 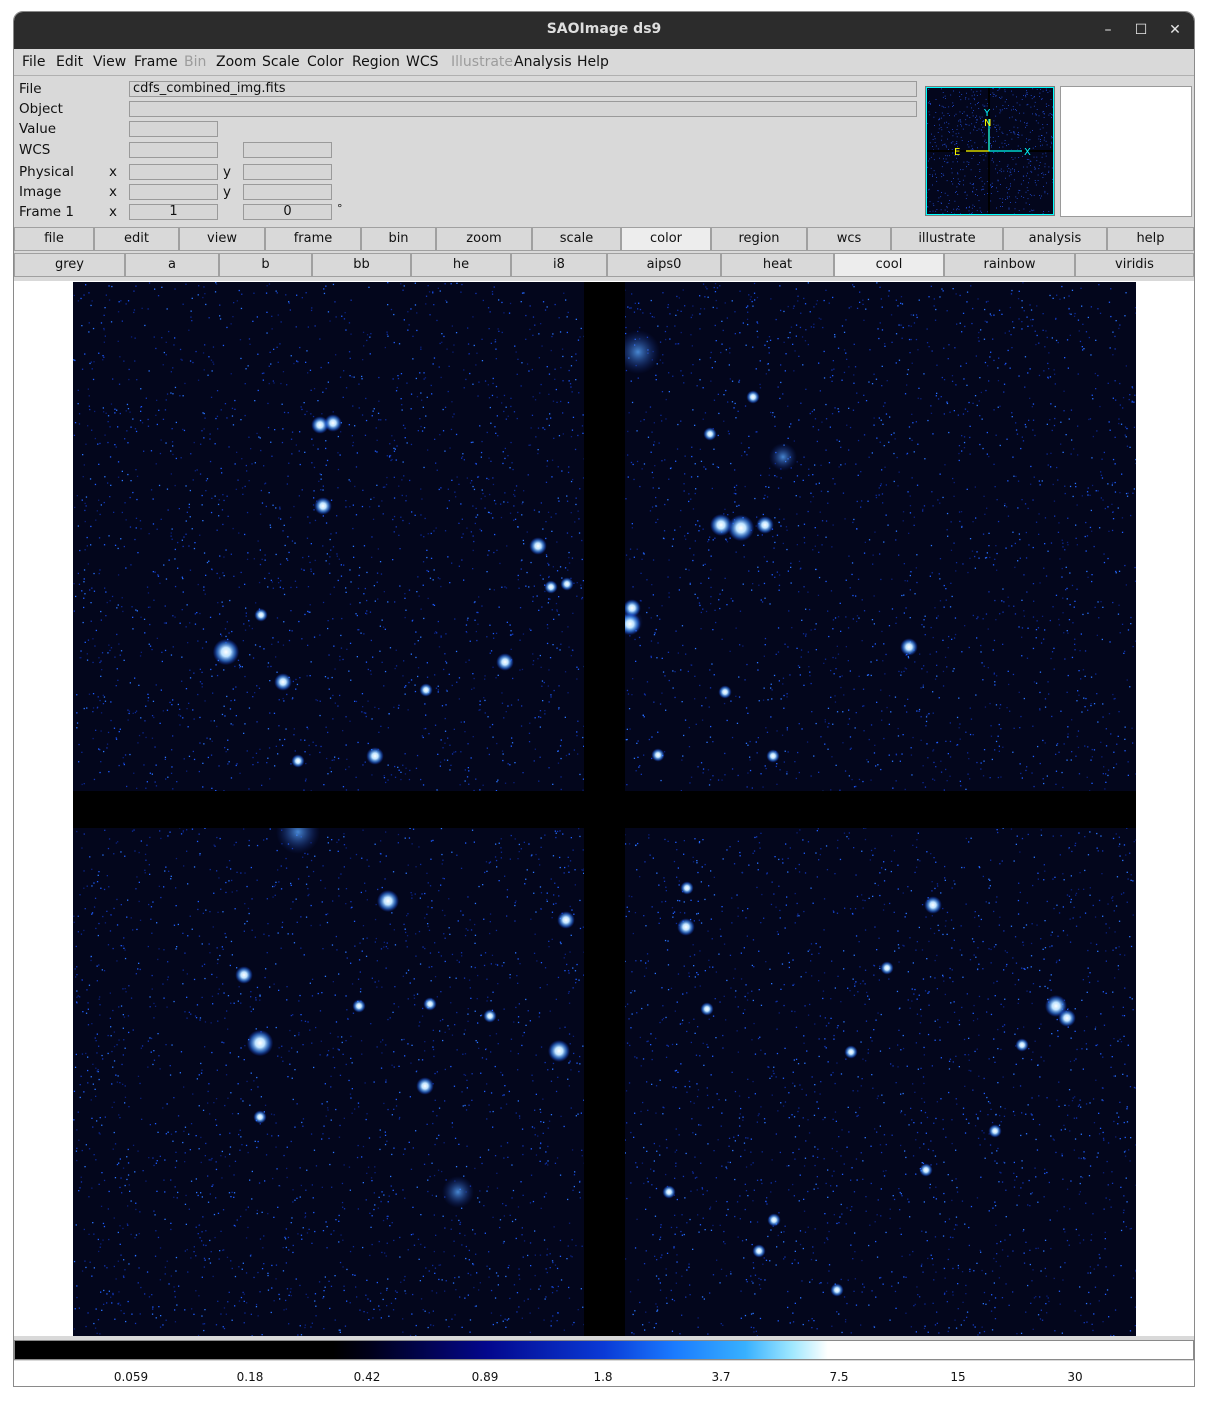 I want to click on cmap-bb: bb, so click(x=361, y=265).